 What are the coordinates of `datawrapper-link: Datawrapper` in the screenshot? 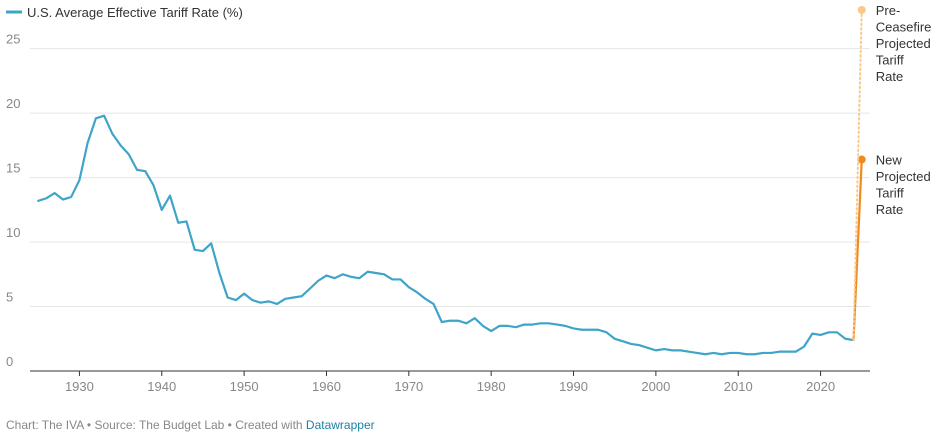 It's located at (340, 425).